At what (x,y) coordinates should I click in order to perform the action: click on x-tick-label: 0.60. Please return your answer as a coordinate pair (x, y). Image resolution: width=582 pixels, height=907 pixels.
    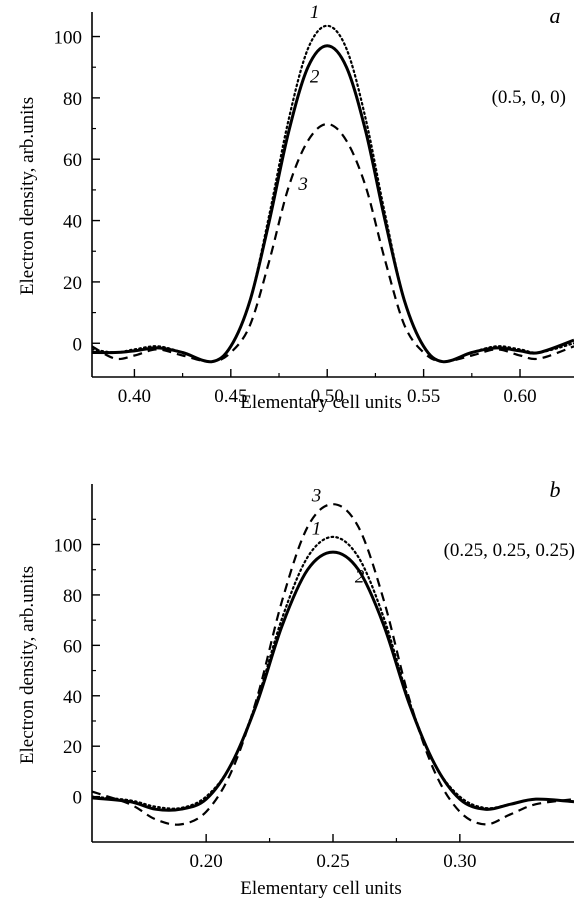
    Looking at the image, I should click on (519, 396).